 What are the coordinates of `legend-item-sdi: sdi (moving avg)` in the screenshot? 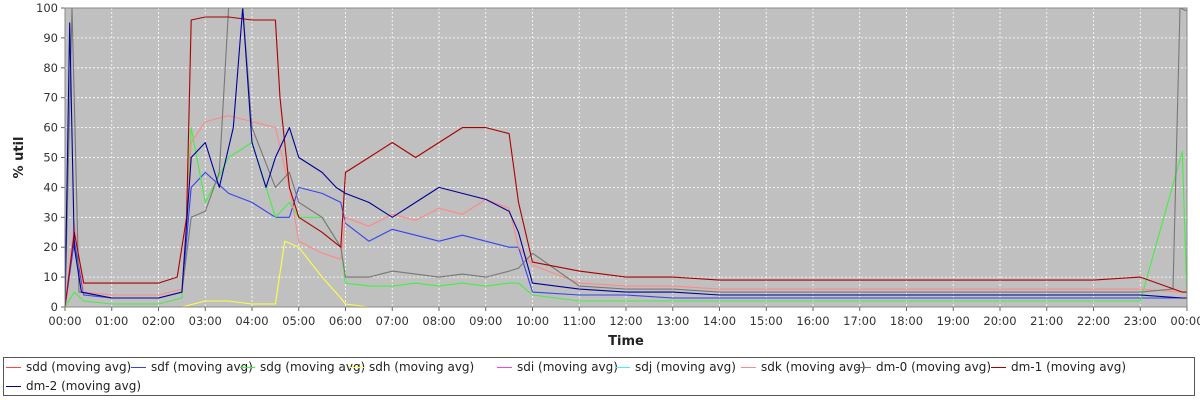 It's located at (557, 367).